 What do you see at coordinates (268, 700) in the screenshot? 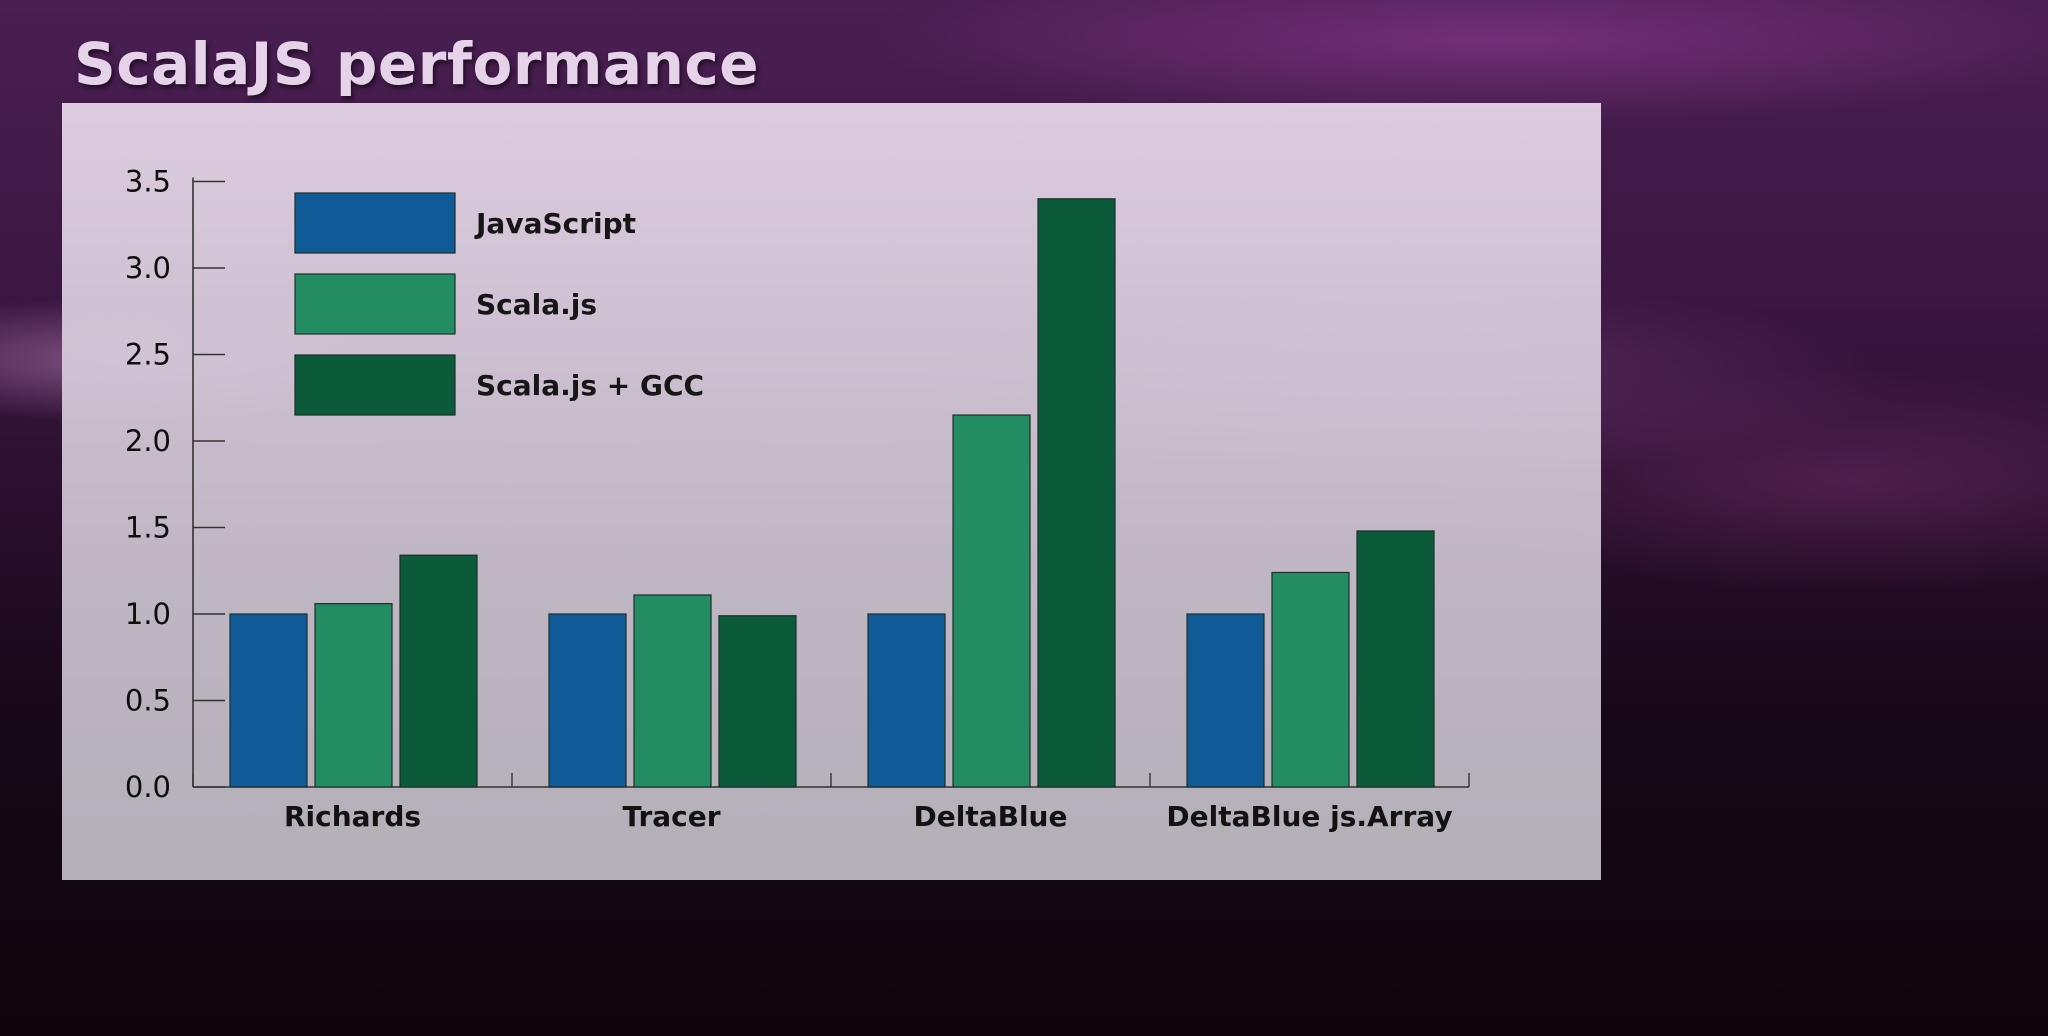
I see `bar-richards-javascript` at bounding box center [268, 700].